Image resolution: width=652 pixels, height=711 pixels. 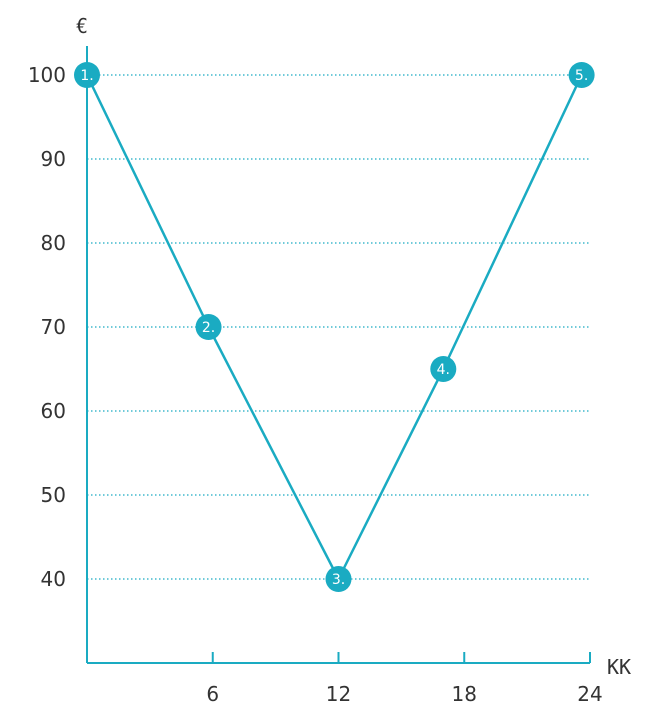 I want to click on x-tick-label: 12, so click(x=338, y=694).